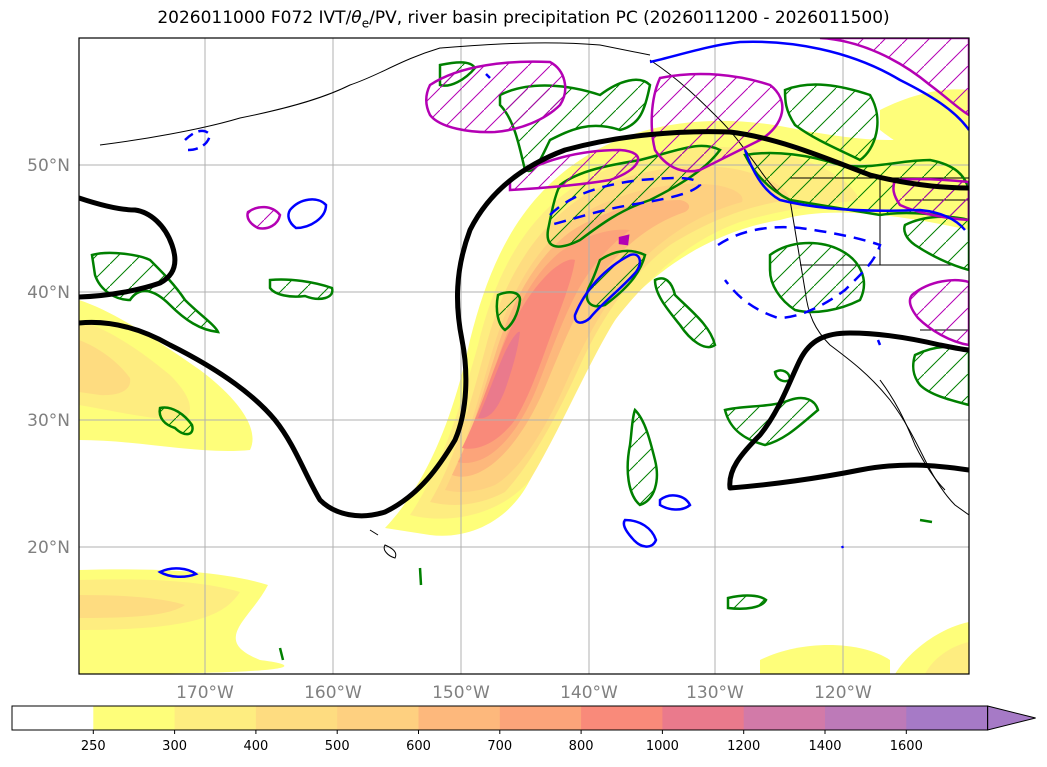  I want to click on pv-pos-w, so click(264, 217).